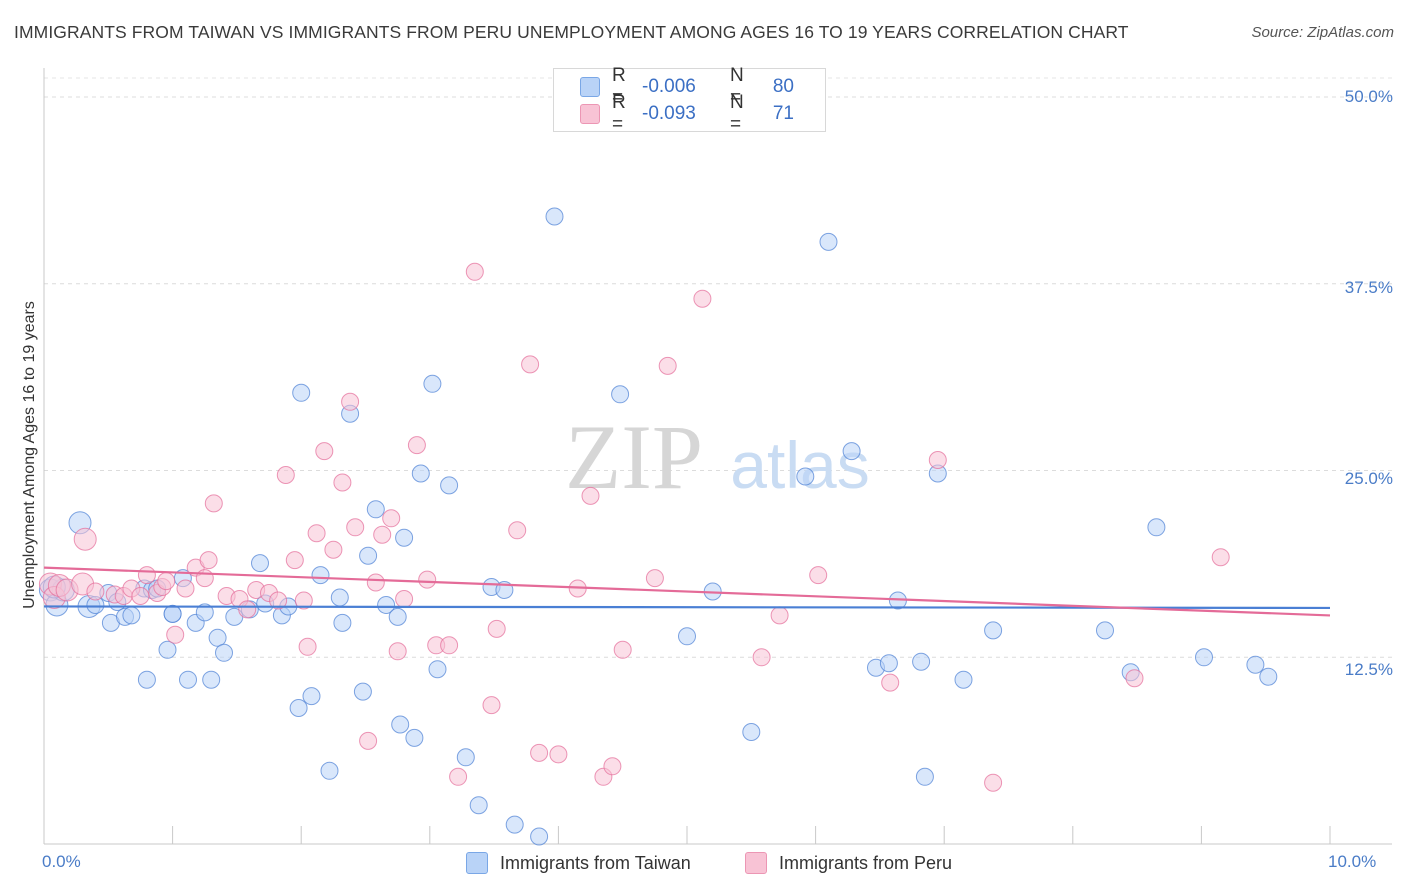 The height and width of the screenshot is (892, 1406). I want to click on watermark: ZIP atlas, so click(717, 457).